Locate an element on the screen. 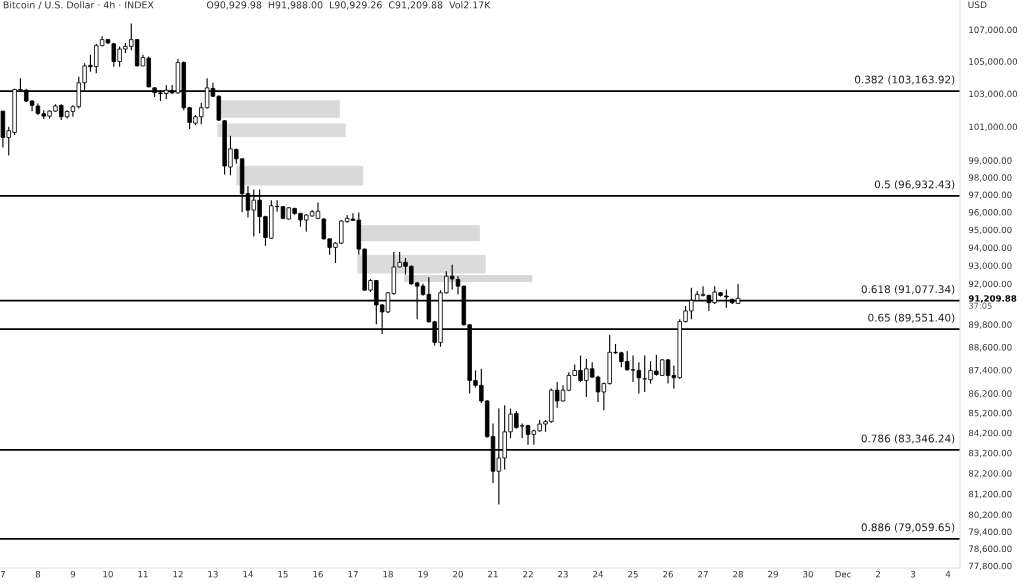 This screenshot has width=1024, height=584. y-tick-label: 79,400.00 is located at coordinates (990, 532).